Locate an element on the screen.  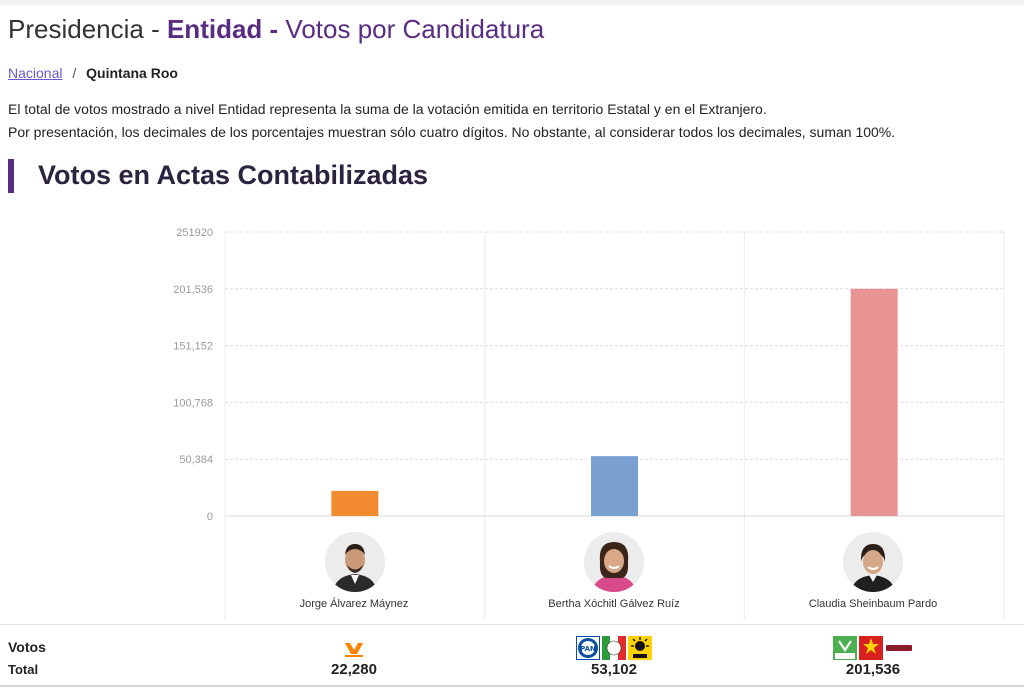
party-logos-jorge is located at coordinates (354, 648).